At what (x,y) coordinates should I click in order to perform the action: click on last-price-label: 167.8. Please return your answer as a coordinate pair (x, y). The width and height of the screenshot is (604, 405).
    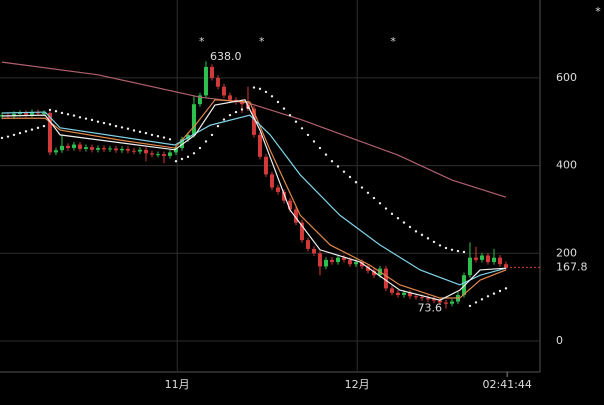
    Looking at the image, I should click on (572, 266).